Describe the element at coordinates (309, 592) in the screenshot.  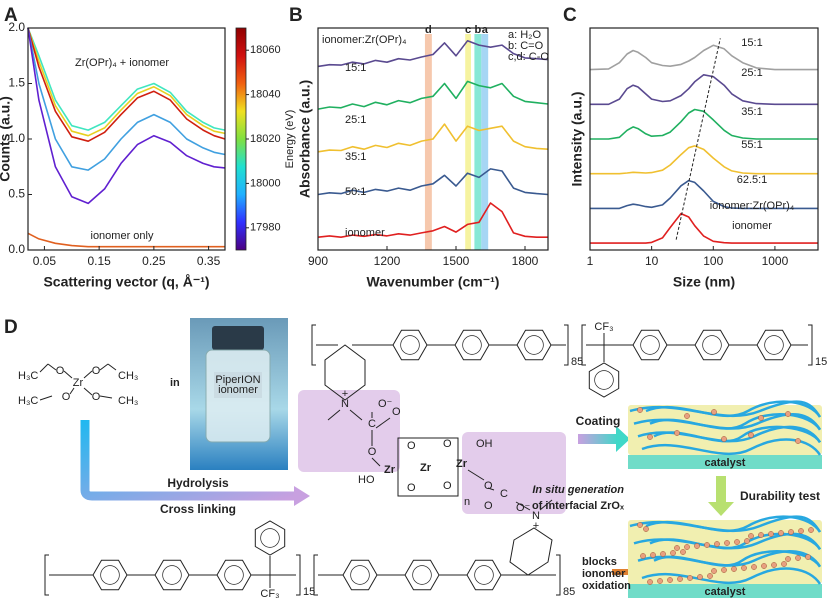
I see `diagram-text: 15` at that location.